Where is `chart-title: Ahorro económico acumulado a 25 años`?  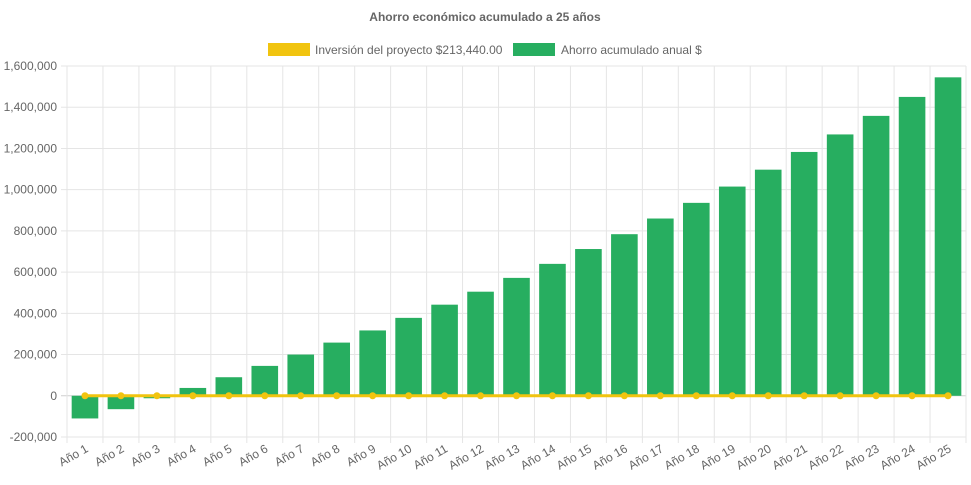 chart-title: Ahorro económico acumulado a 25 años is located at coordinates (485, 17).